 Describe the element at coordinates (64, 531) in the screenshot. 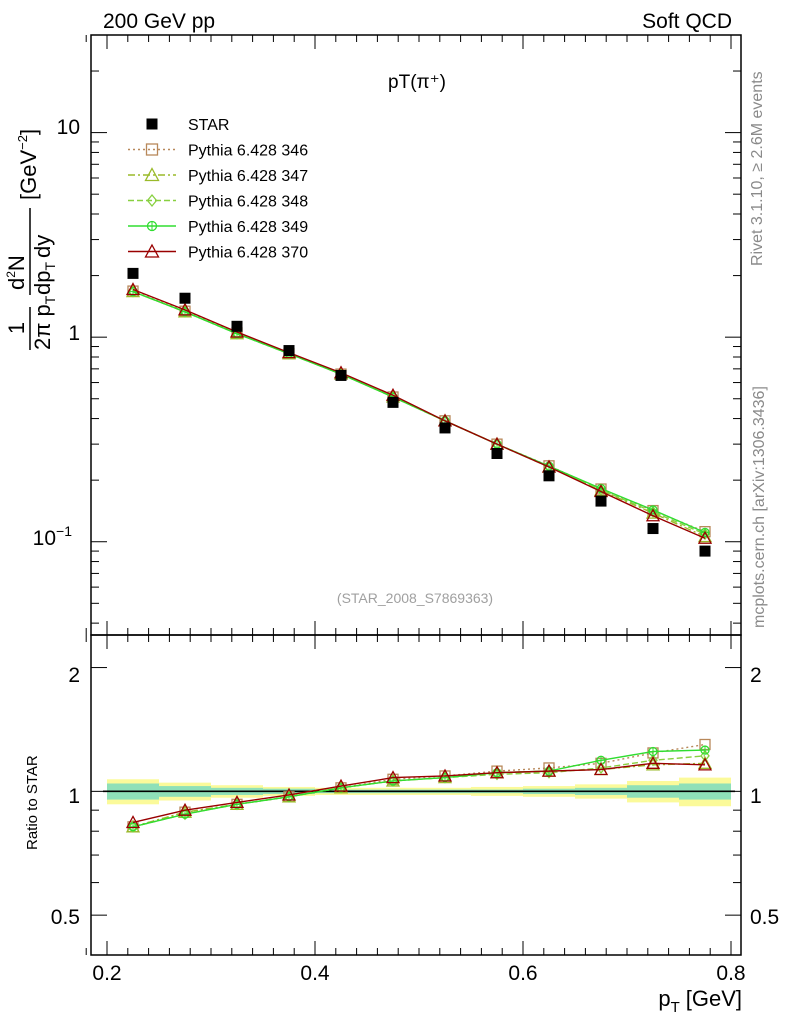

I see `ytick-label-0.1-exp: −1` at that location.